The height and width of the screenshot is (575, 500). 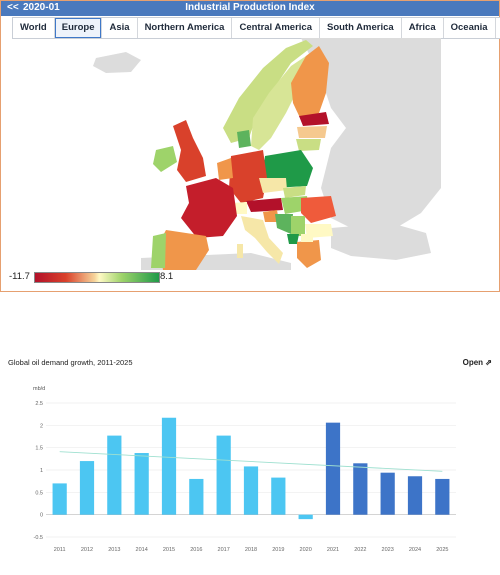 I want to click on open-button: Open ⇗, so click(x=477, y=362).